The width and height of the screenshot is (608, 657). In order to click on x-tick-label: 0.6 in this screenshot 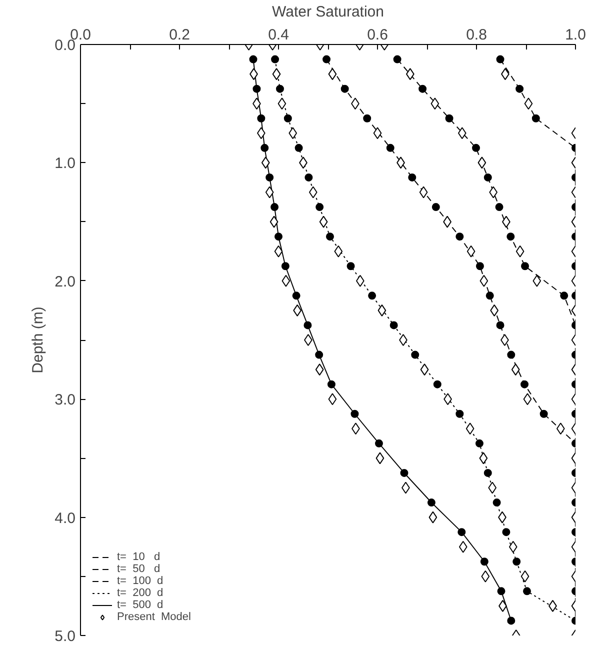, I will do `click(377, 35)`.